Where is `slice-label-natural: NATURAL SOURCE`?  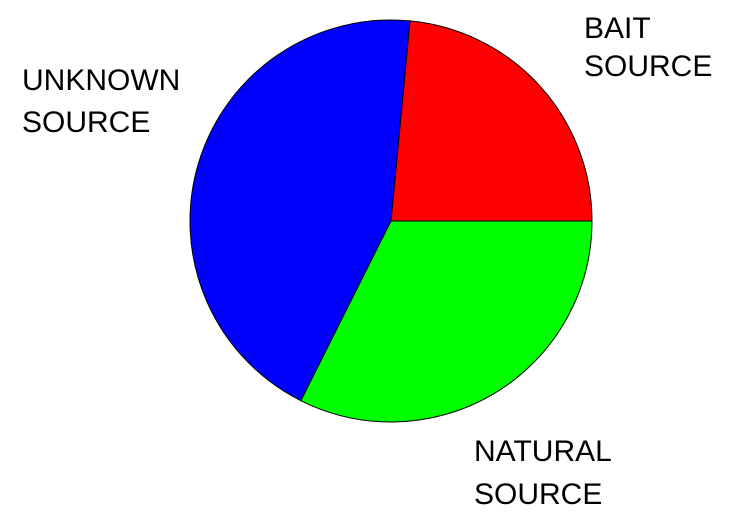
slice-label-natural: NATURAL SOURCE is located at coordinates (546, 473).